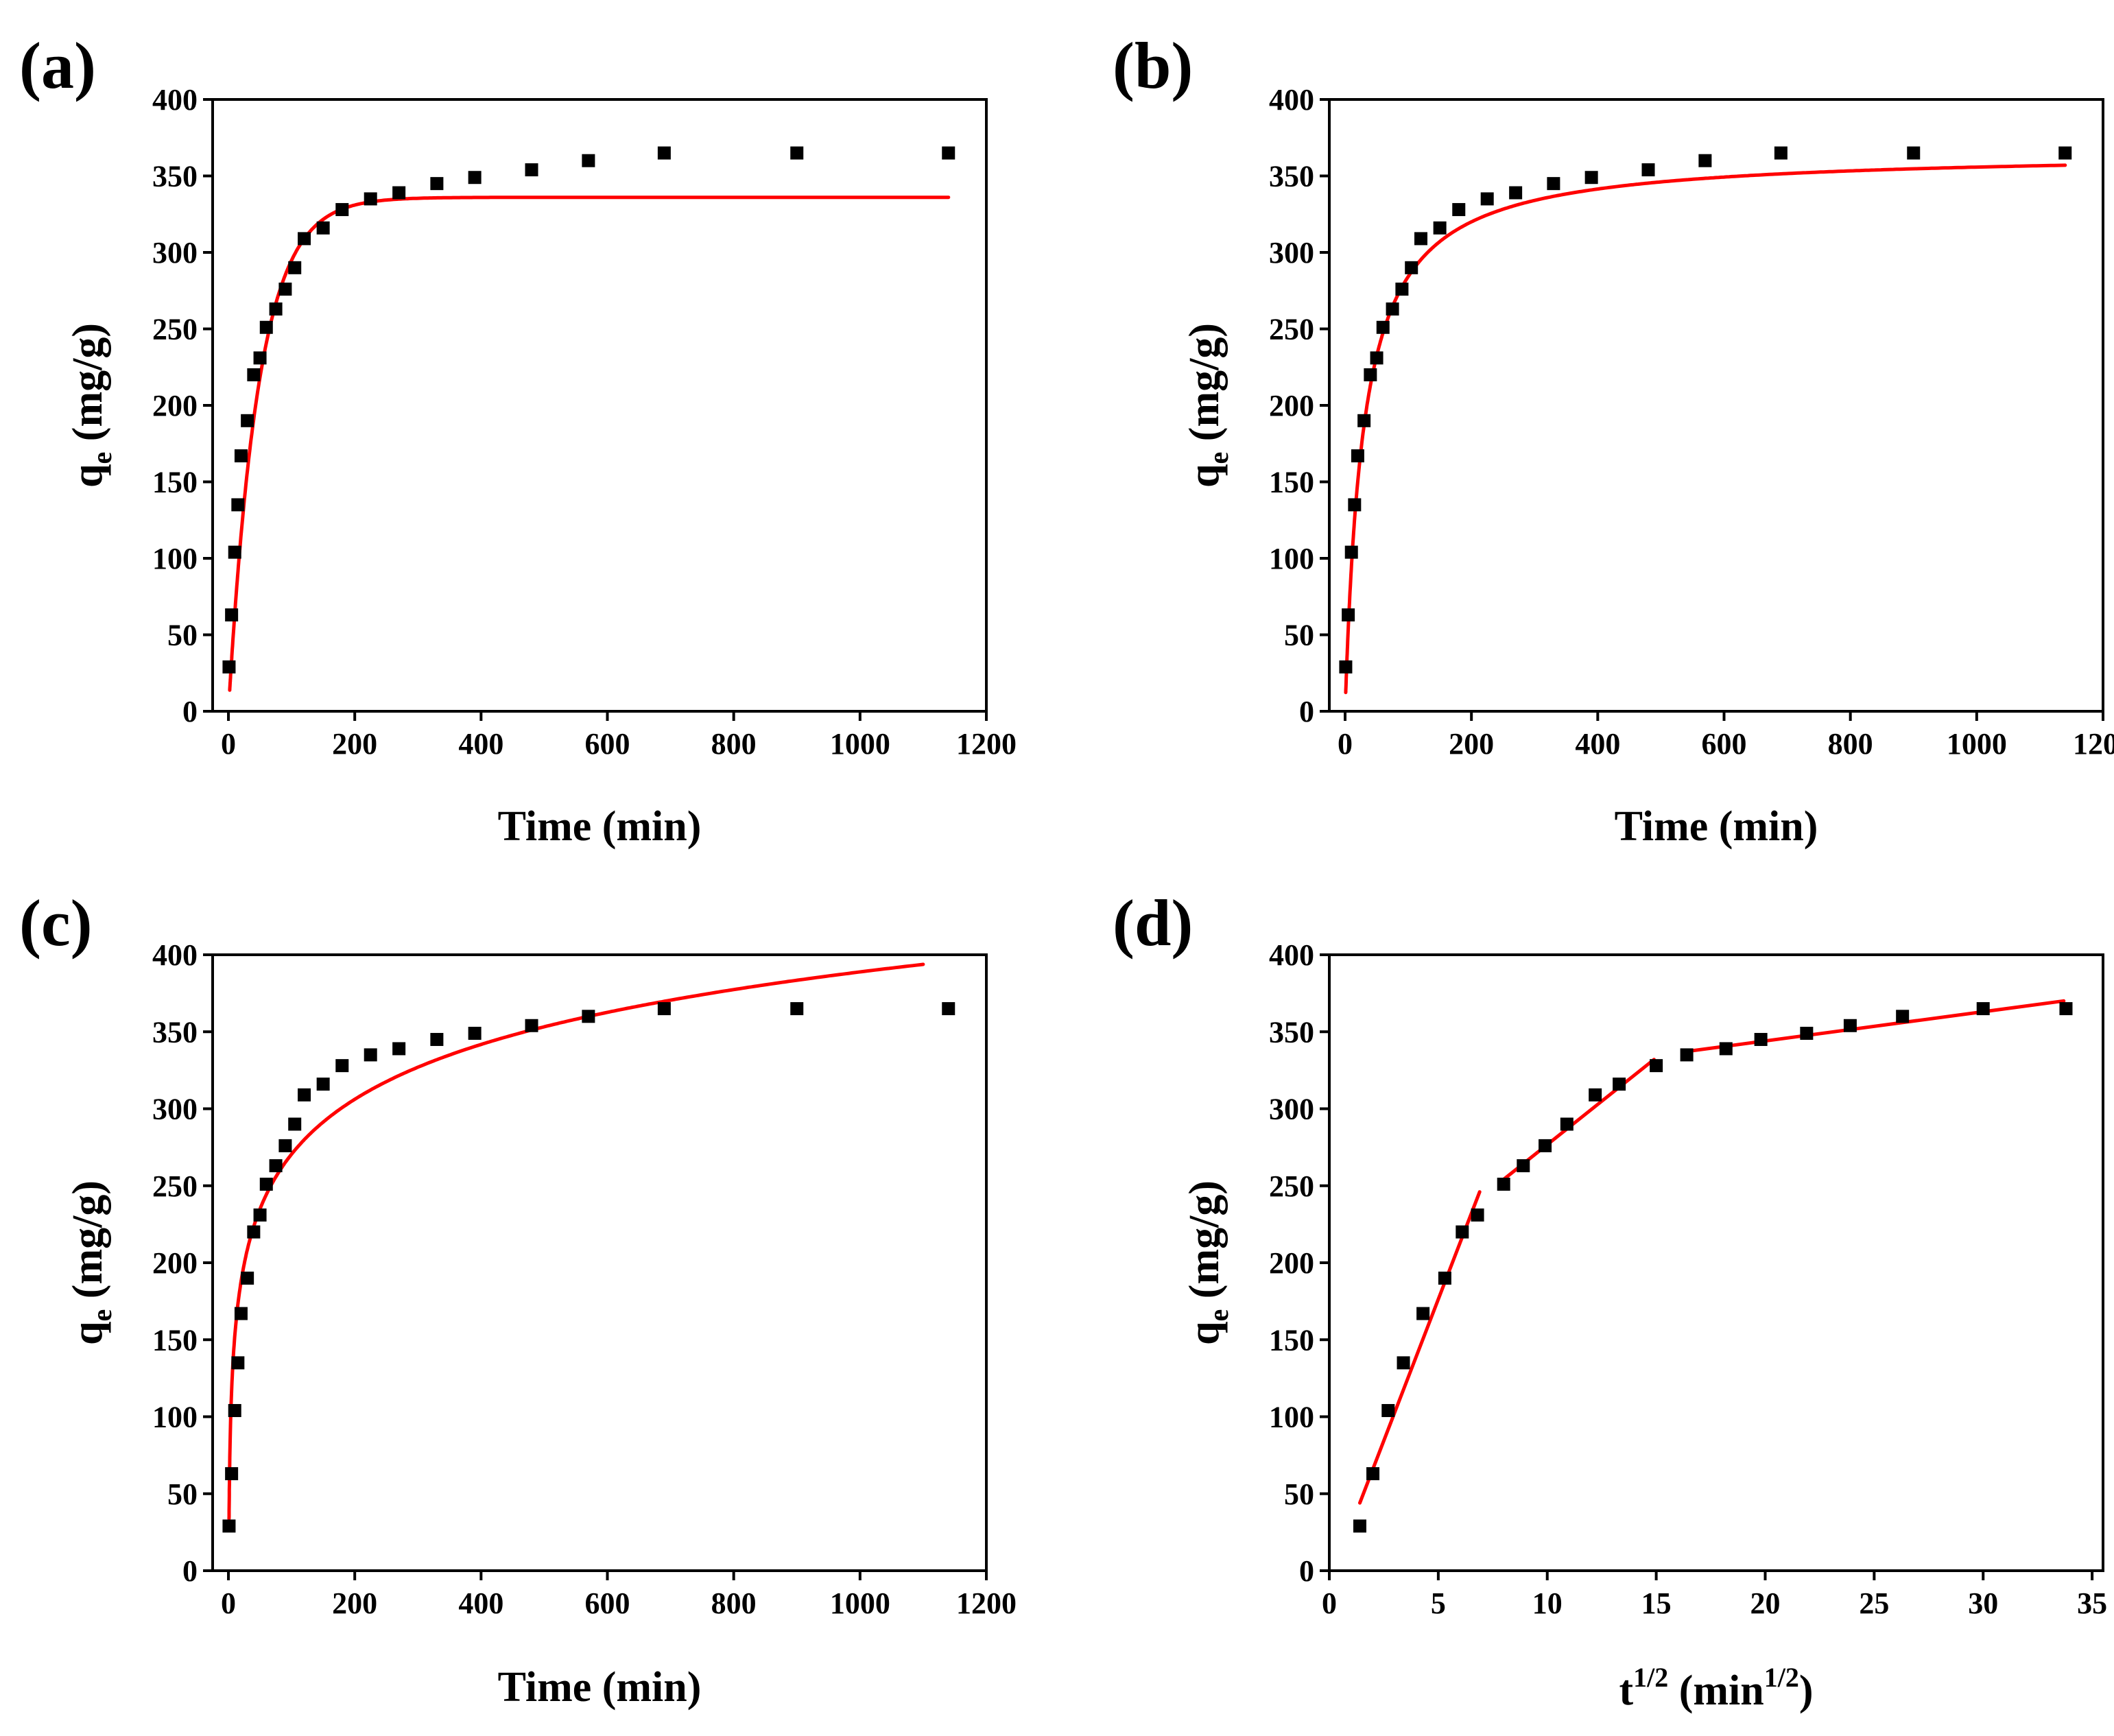  Describe the element at coordinates (190, 1571) in the screenshot. I see `panel-c-y-tick-label: 0` at that location.